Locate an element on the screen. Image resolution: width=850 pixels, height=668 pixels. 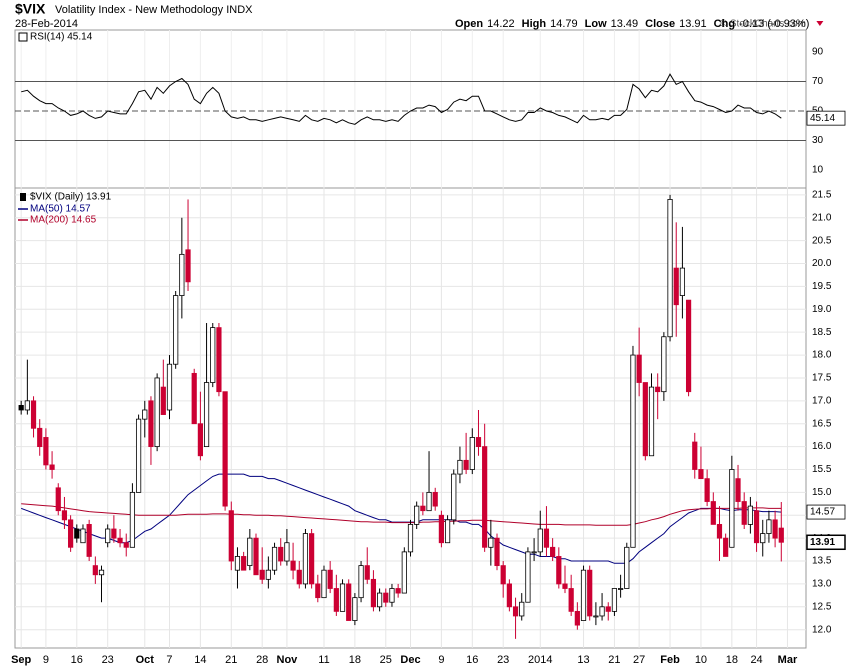
y-tick-label: 20.0 is located at coordinates (822, 263).